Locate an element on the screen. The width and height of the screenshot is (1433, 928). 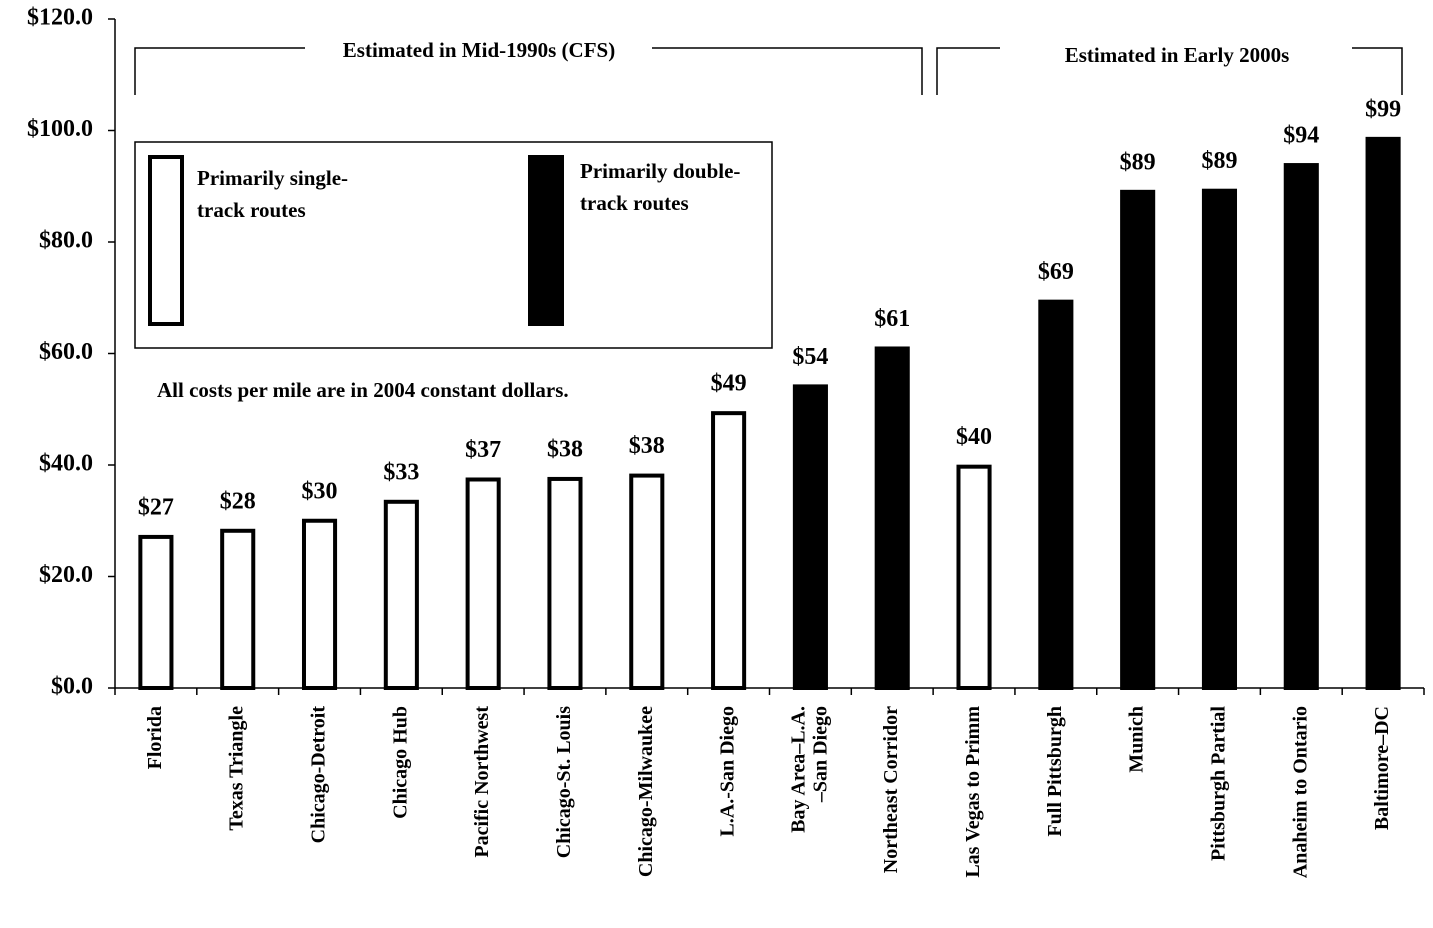
x-tick-label: Las Vegas to Primm is located at coordinates (973, 792).